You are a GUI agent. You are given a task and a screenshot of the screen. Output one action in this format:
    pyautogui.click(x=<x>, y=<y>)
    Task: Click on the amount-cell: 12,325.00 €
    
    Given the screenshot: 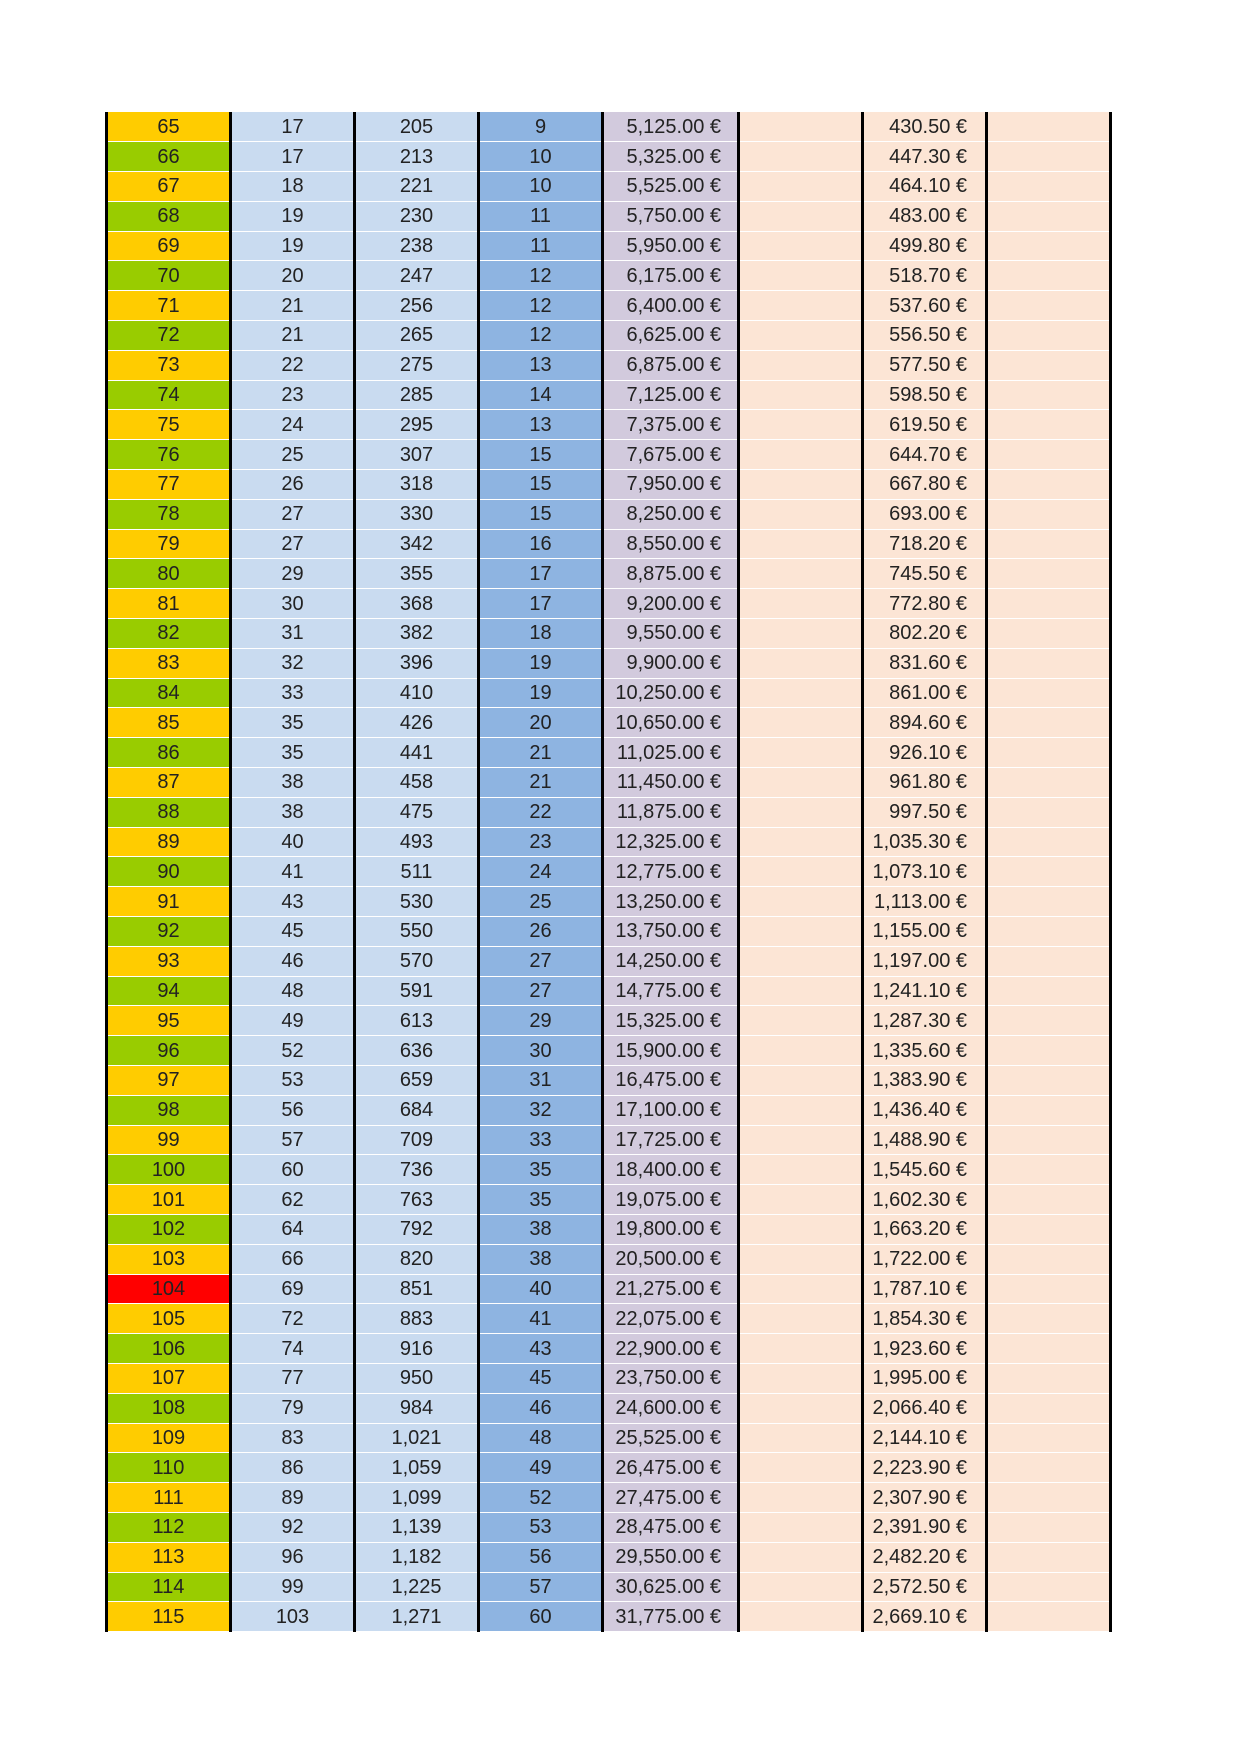 What is the action you would take?
    pyautogui.click(x=670, y=842)
    